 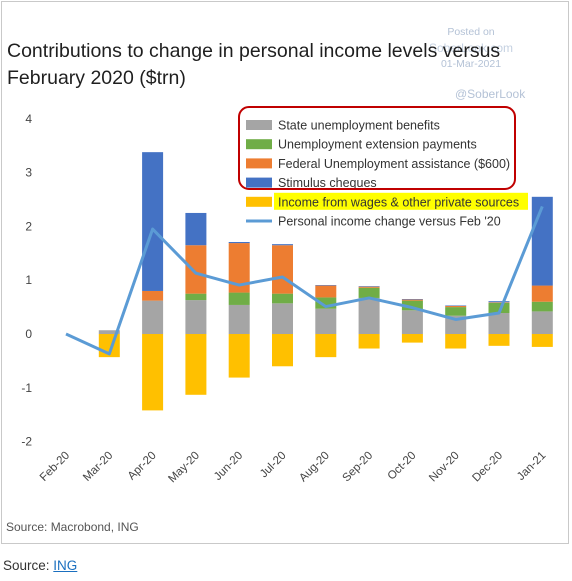 I want to click on x-tick-label: May-20, so click(x=184, y=468).